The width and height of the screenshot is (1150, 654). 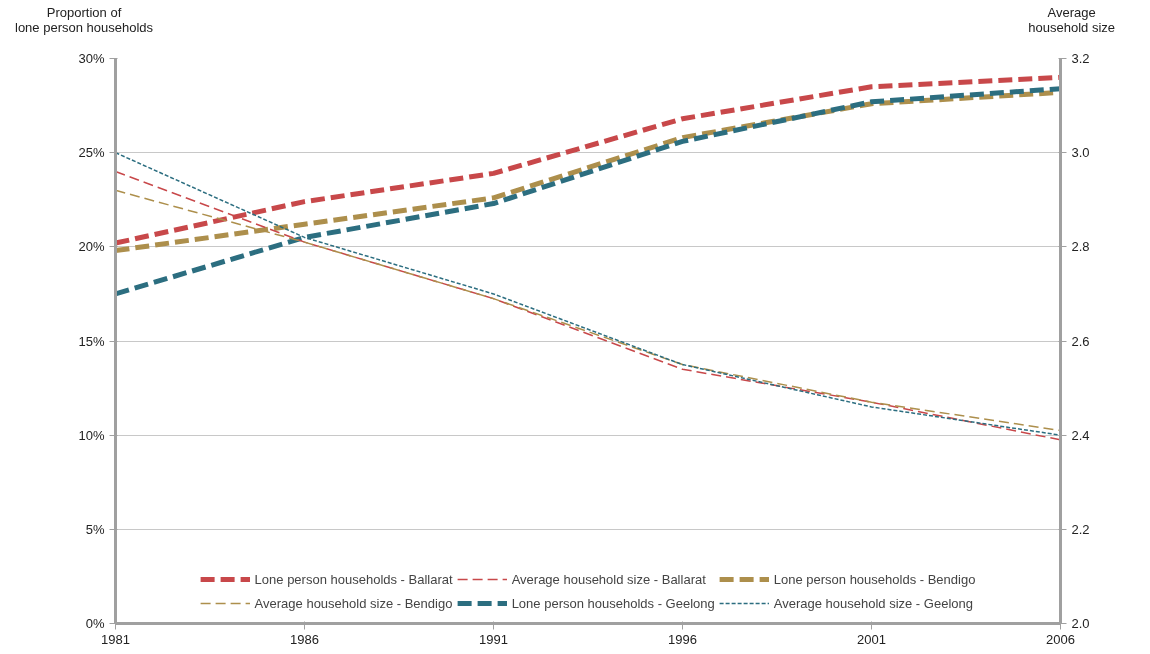 I want to click on x-tick-label: 1996, so click(x=682, y=639).